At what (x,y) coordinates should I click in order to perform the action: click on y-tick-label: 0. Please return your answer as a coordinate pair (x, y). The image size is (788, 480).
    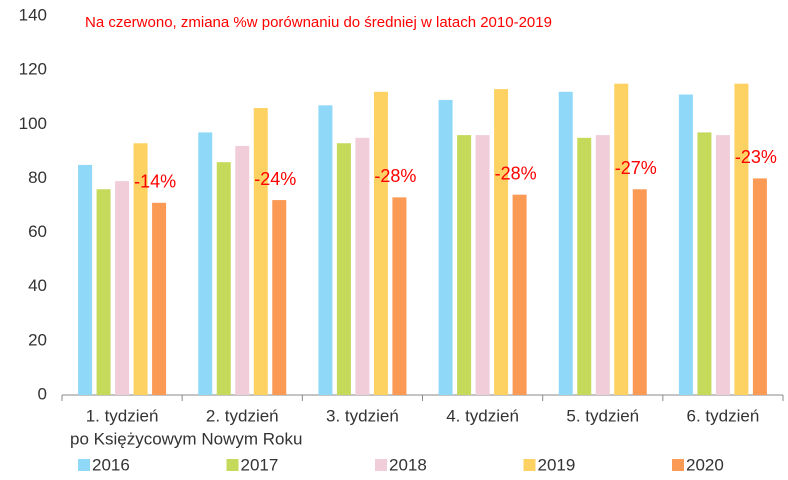
    Looking at the image, I should click on (42, 393).